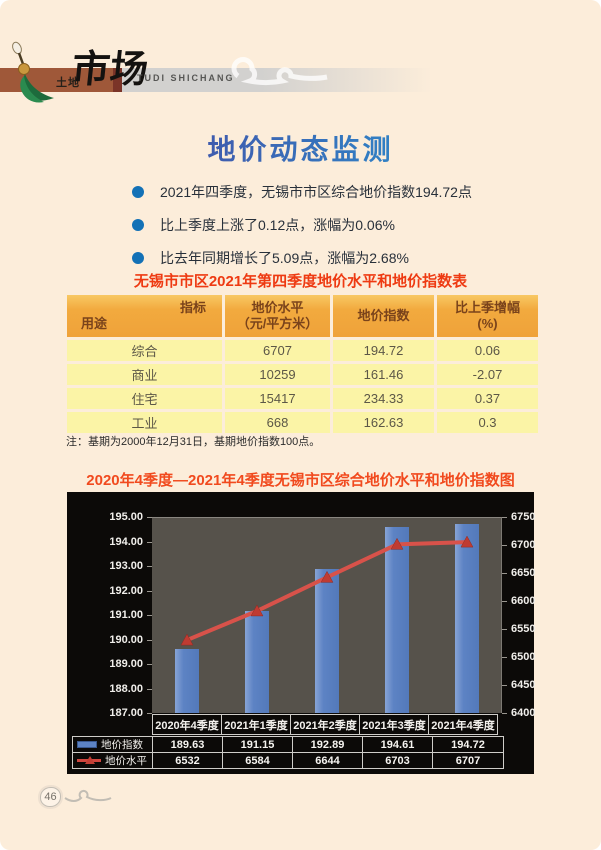 This screenshot has width=601, height=850. I want to click on column-header-change: 比上季增幅 (%), so click(487, 316).